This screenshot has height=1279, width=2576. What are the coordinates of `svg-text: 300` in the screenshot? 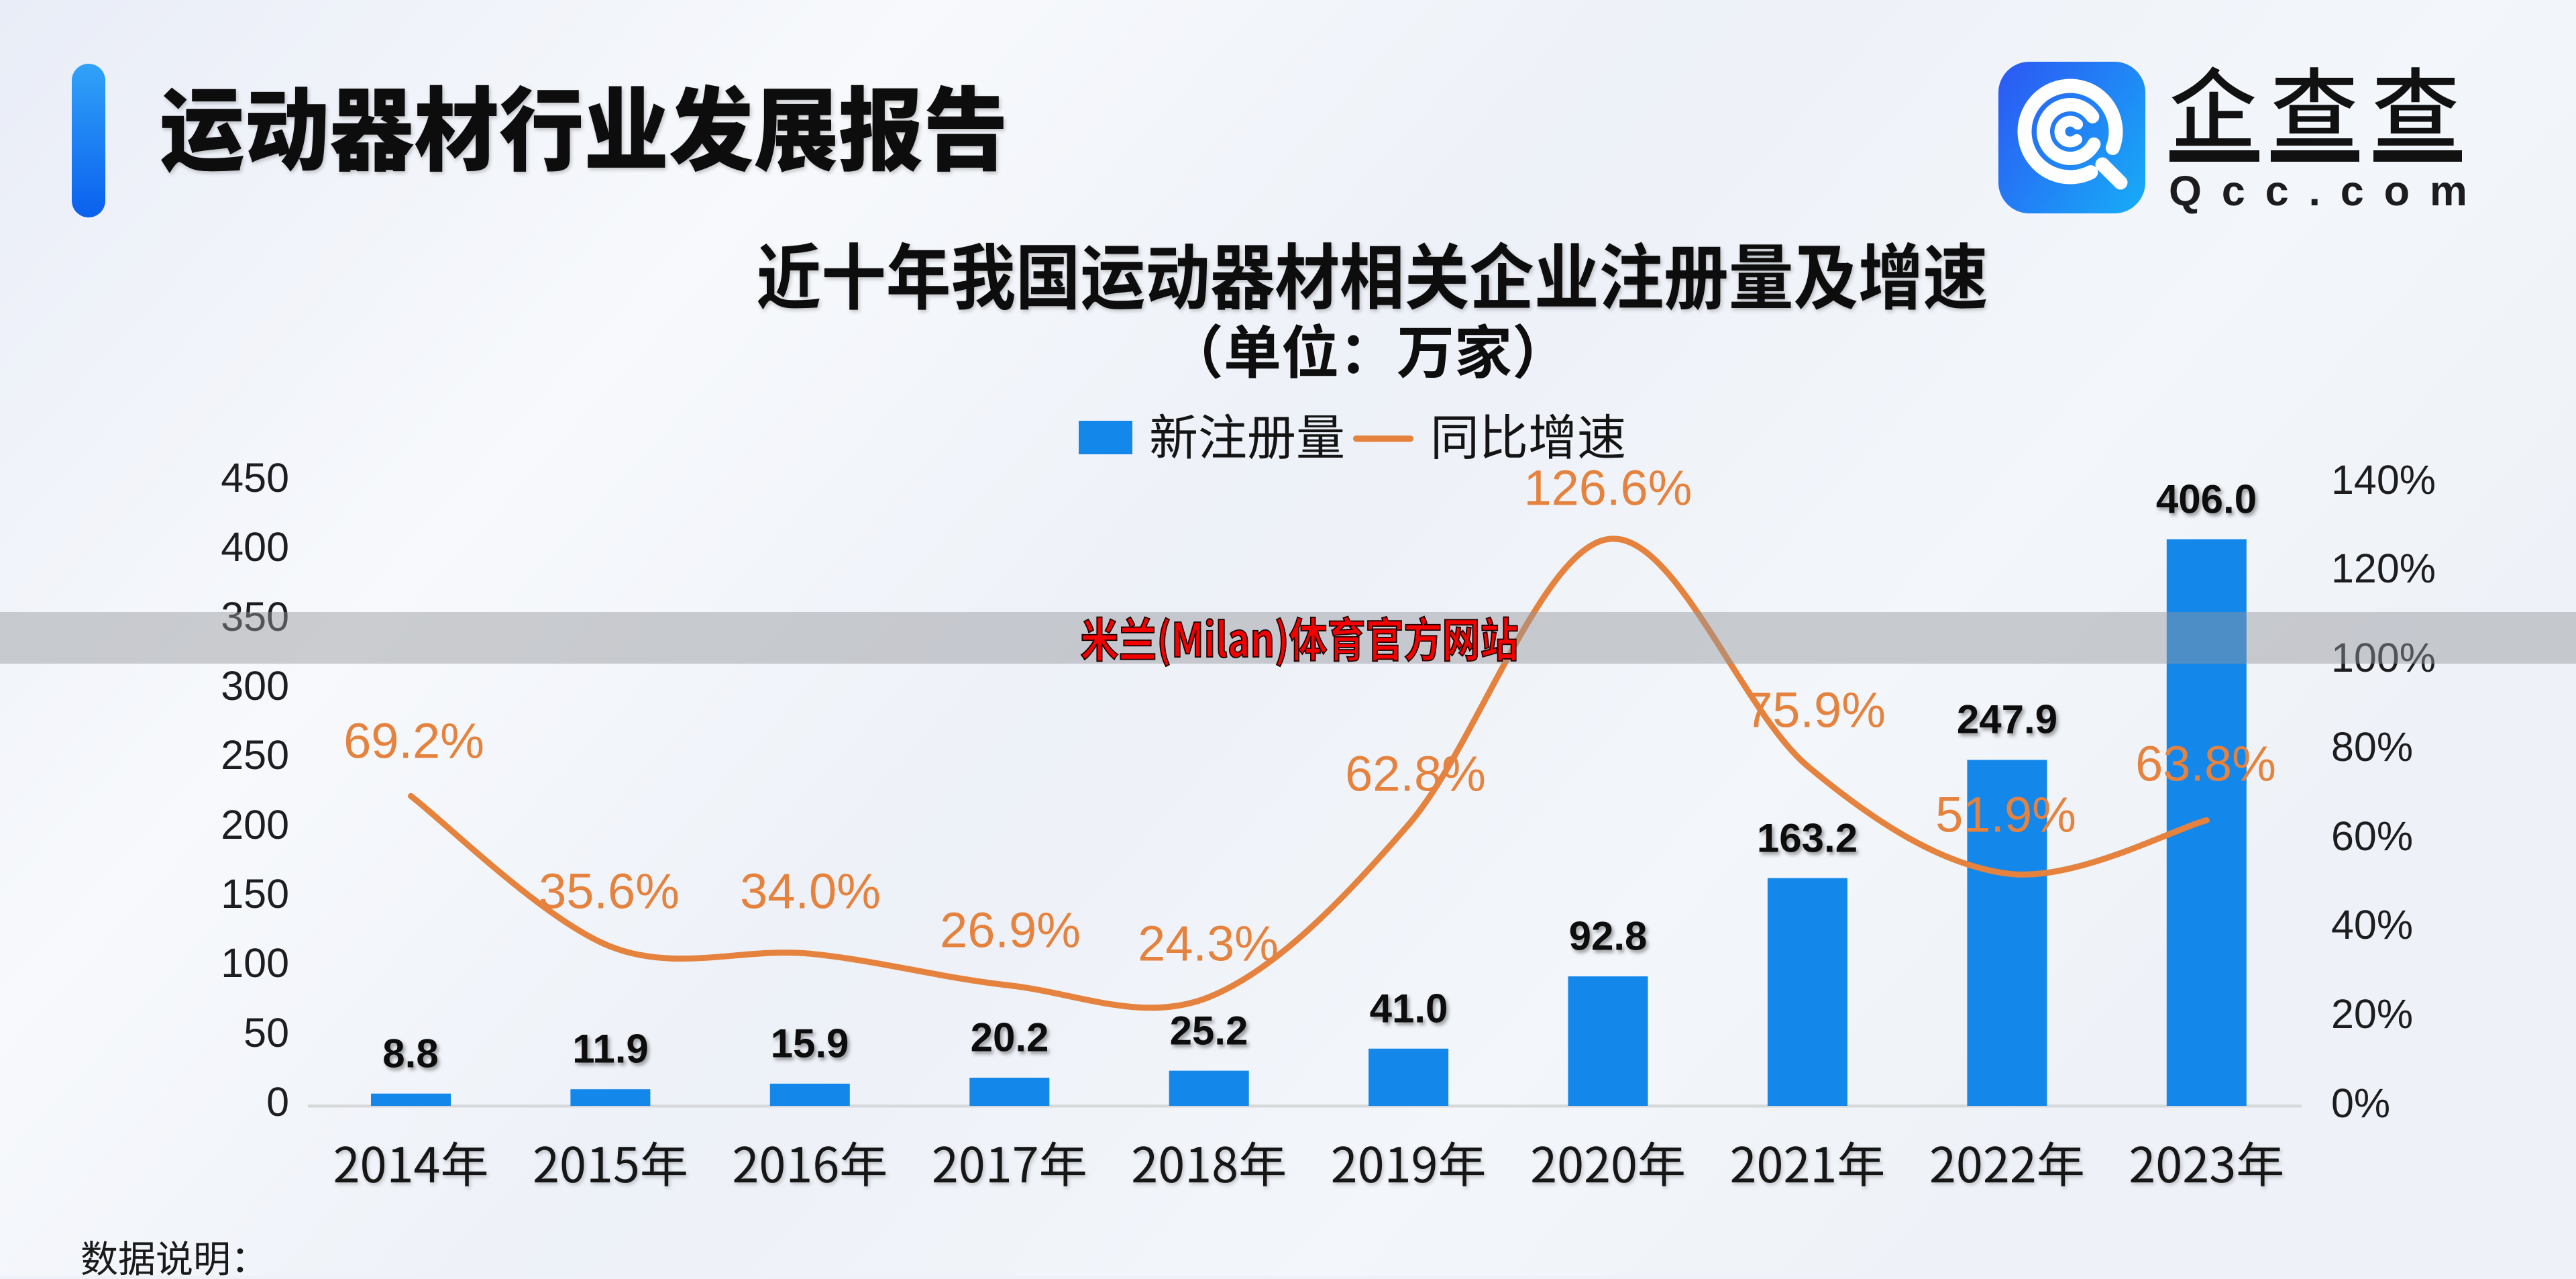 It's located at (255, 686).